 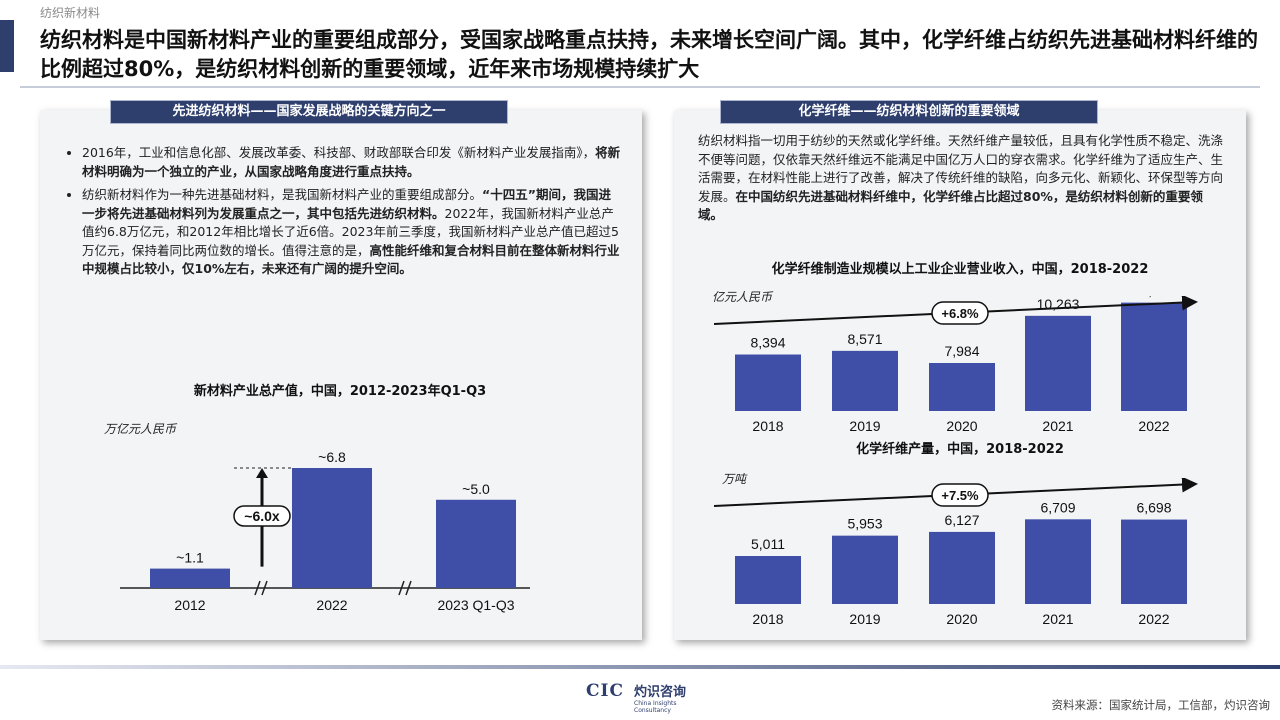 What do you see at coordinates (909, 112) in the screenshot?
I see `right-panel-header: 化学纤维——纺织材料创新的重要领域` at bounding box center [909, 112].